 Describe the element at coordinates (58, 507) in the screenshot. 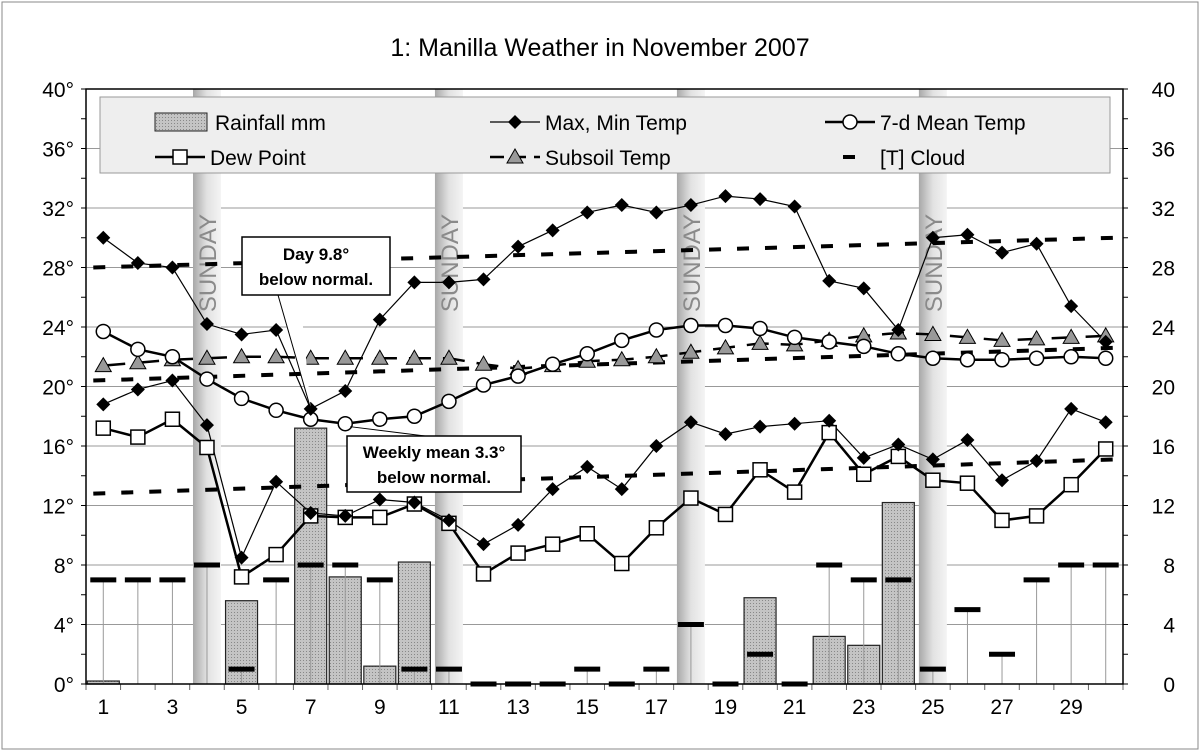

I see `y-left-tick-label: 12°` at that location.